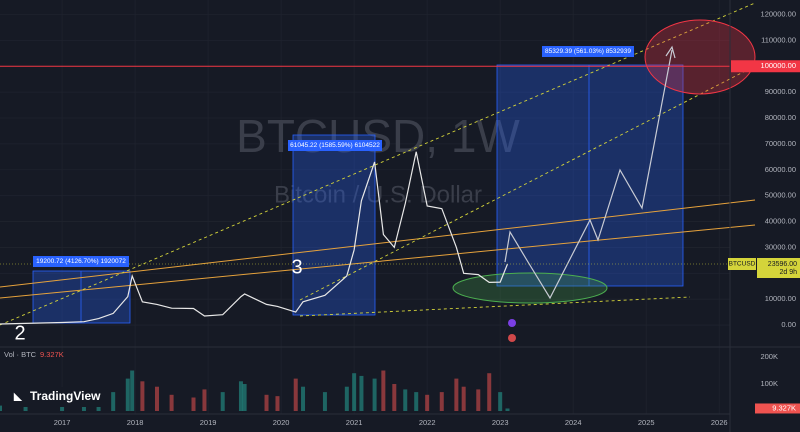 This screenshot has width=800, height=432. Describe the element at coordinates (780, 195) in the screenshot. I see `y-tick-label: 50000.00` at that location.